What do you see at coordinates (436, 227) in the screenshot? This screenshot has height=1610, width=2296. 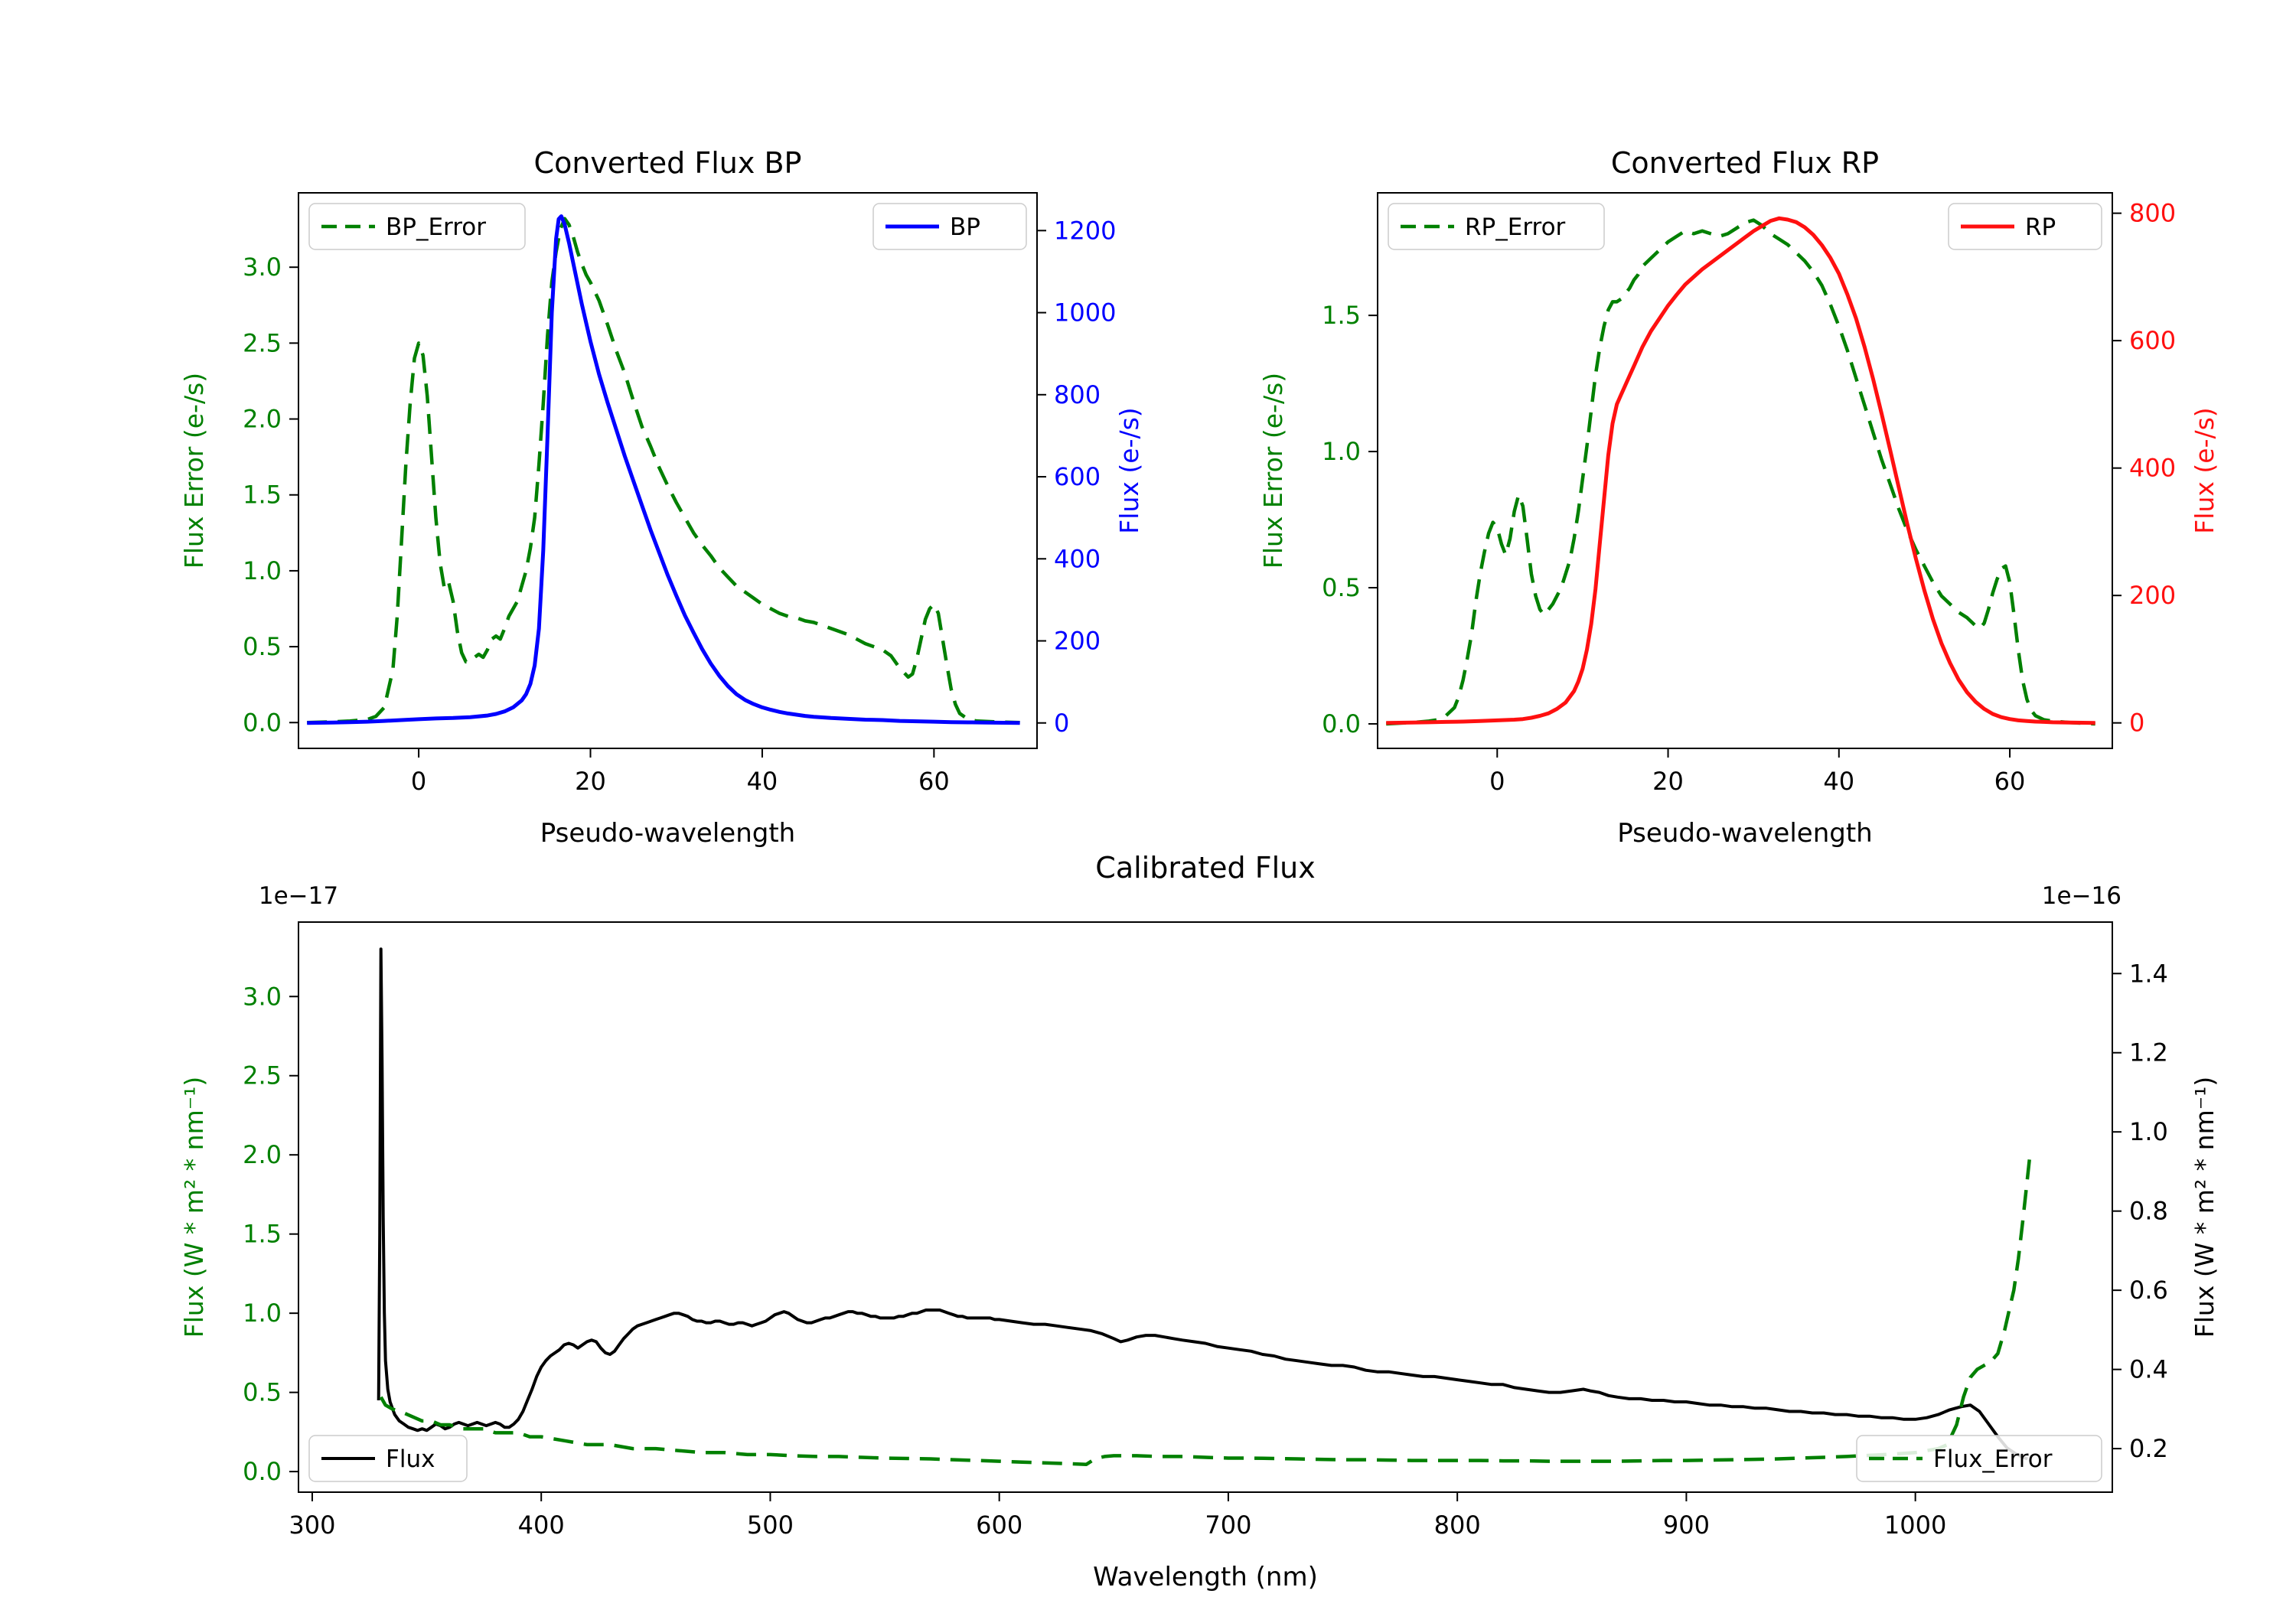 I see `legend-label: BP_Error` at bounding box center [436, 227].